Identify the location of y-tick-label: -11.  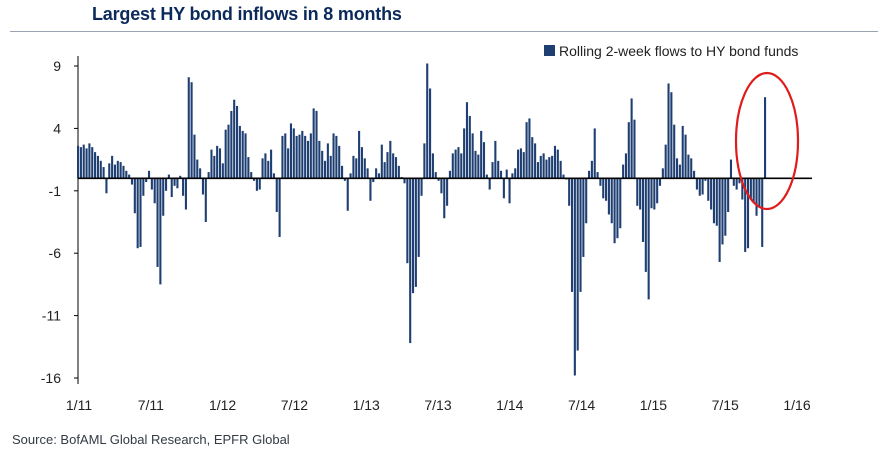
(51, 316).